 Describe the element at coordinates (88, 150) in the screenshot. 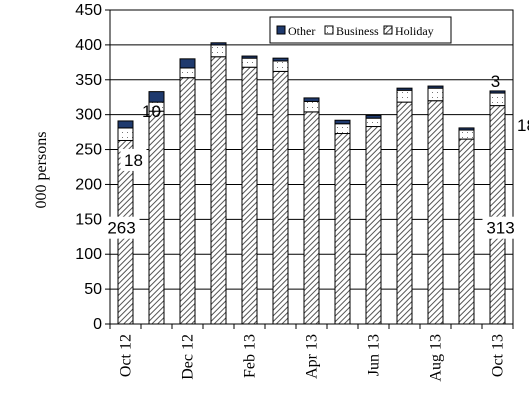

I see `y-tick-label: 250` at that location.